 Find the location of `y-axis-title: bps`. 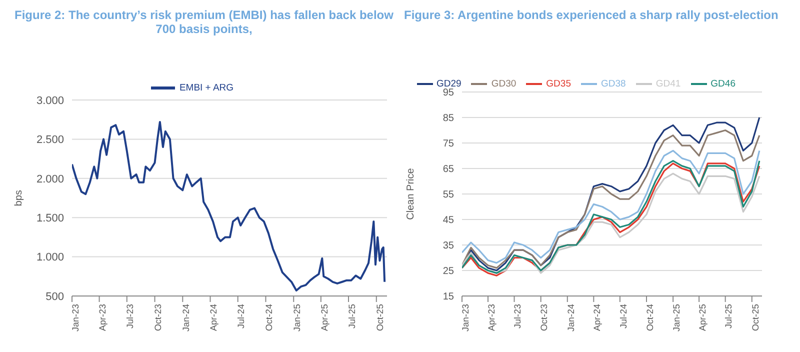

y-axis-title: bps is located at coordinates (19, 198).